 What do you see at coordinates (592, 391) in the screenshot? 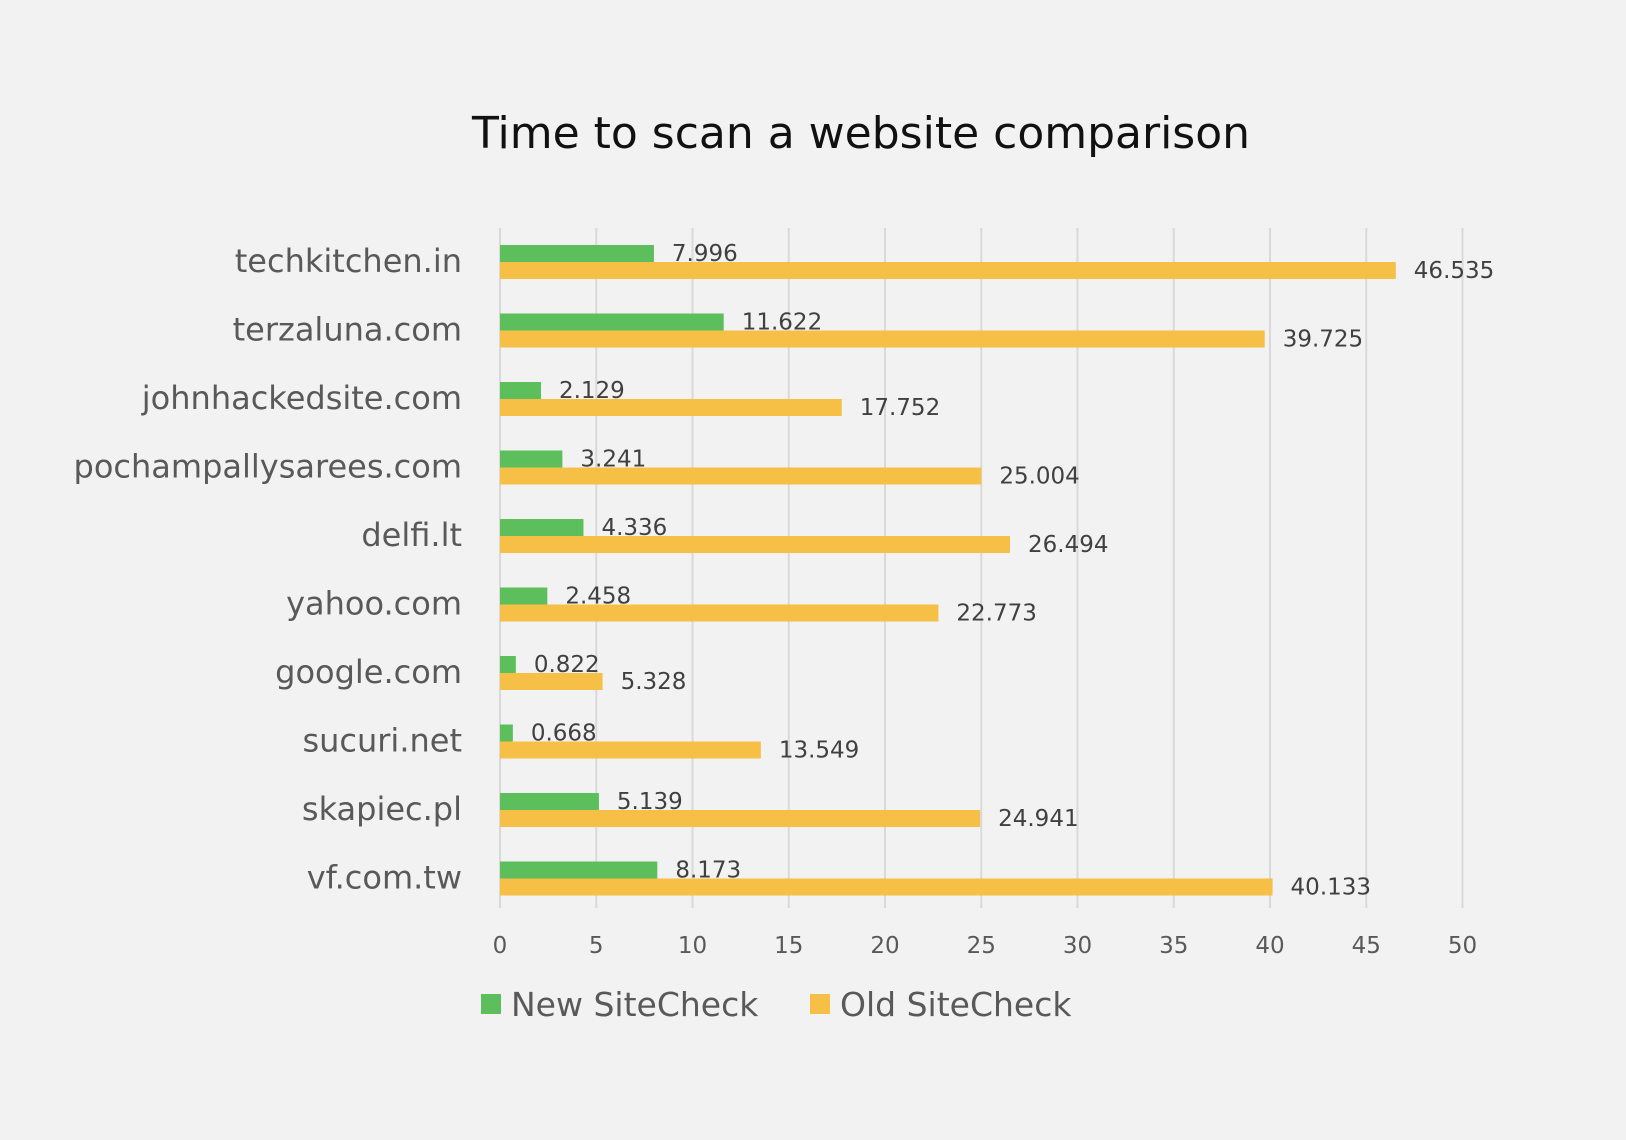
I see `data-label: 2.129` at bounding box center [592, 391].